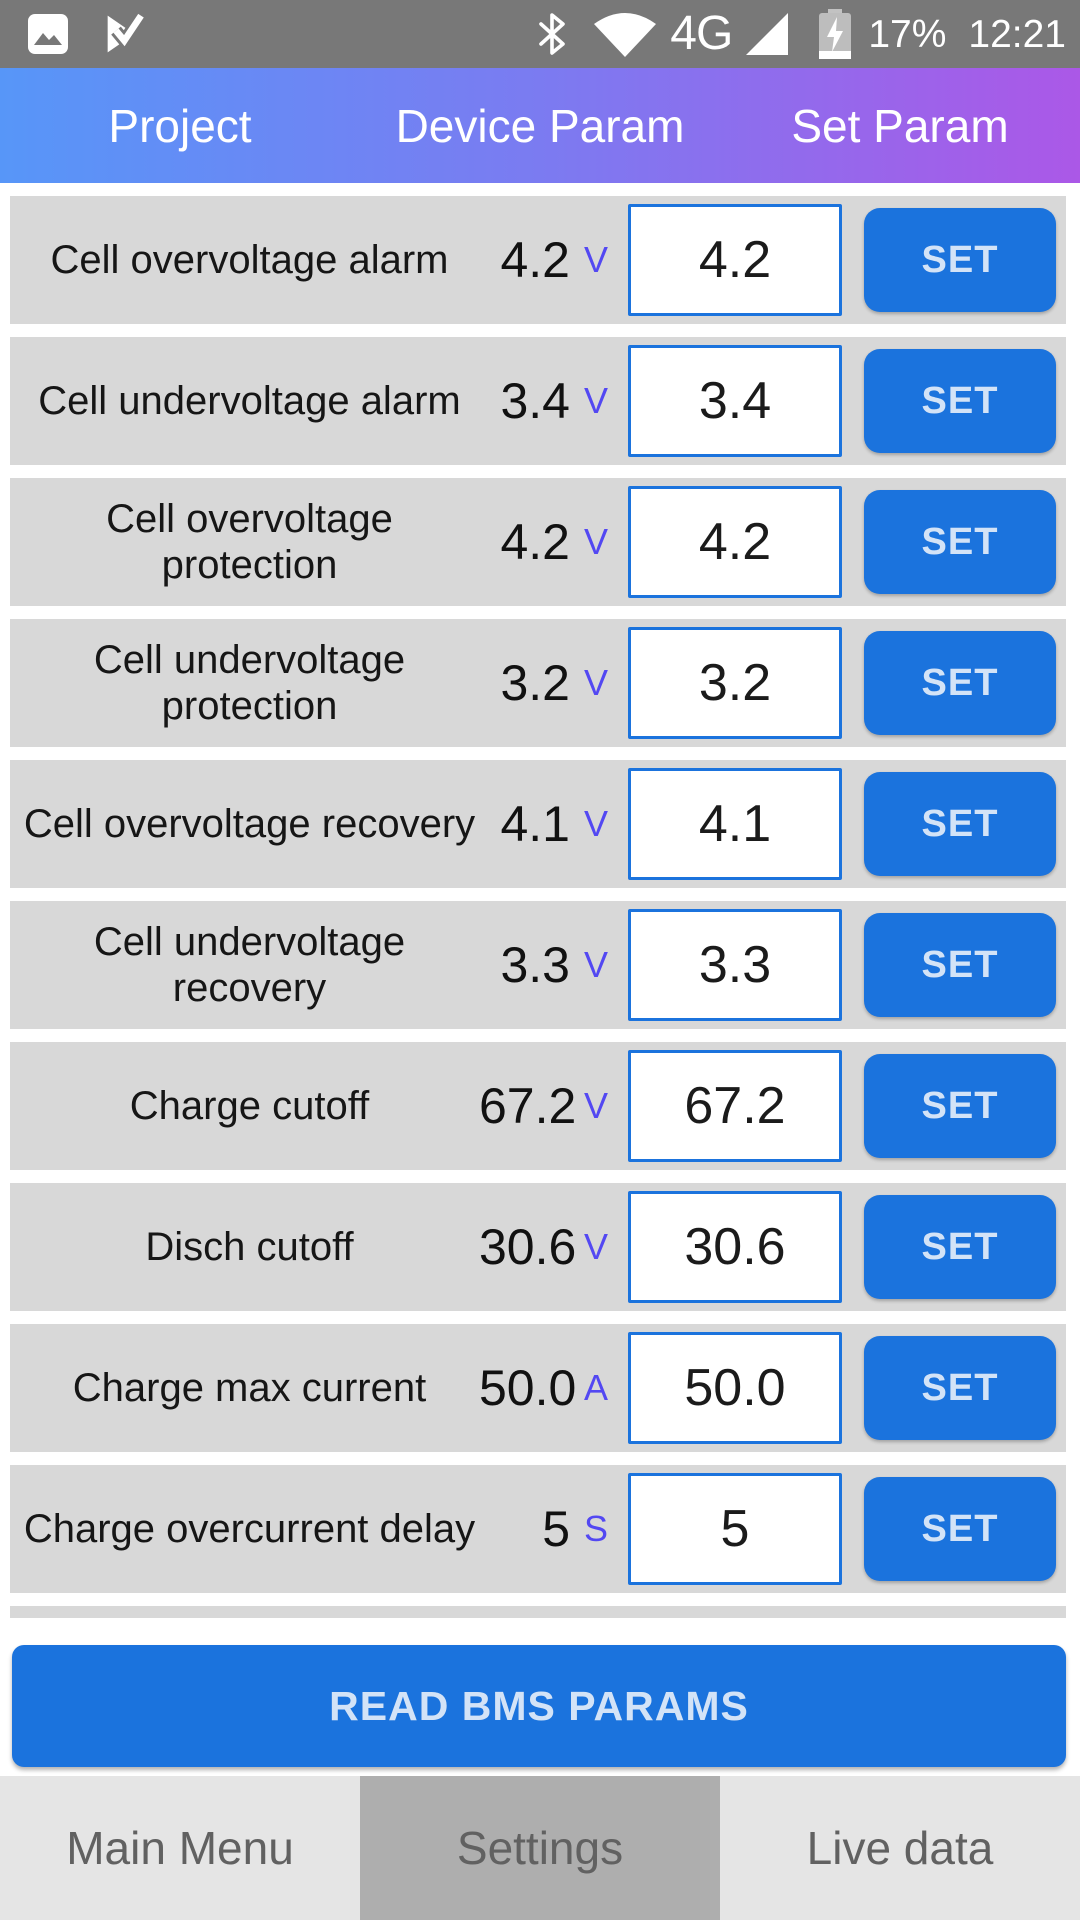 The image size is (1080, 1920). I want to click on param-current-value: 3.2, so click(535, 683).